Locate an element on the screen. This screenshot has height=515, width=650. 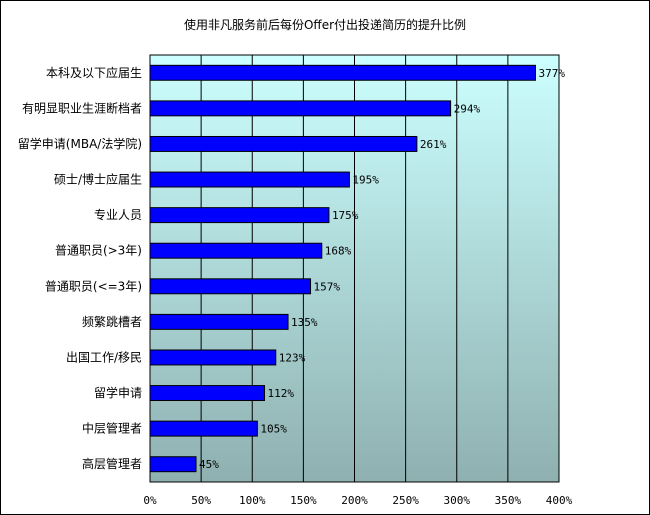
category-label: 留学申请(MBA/法学院) is located at coordinates (80, 143).